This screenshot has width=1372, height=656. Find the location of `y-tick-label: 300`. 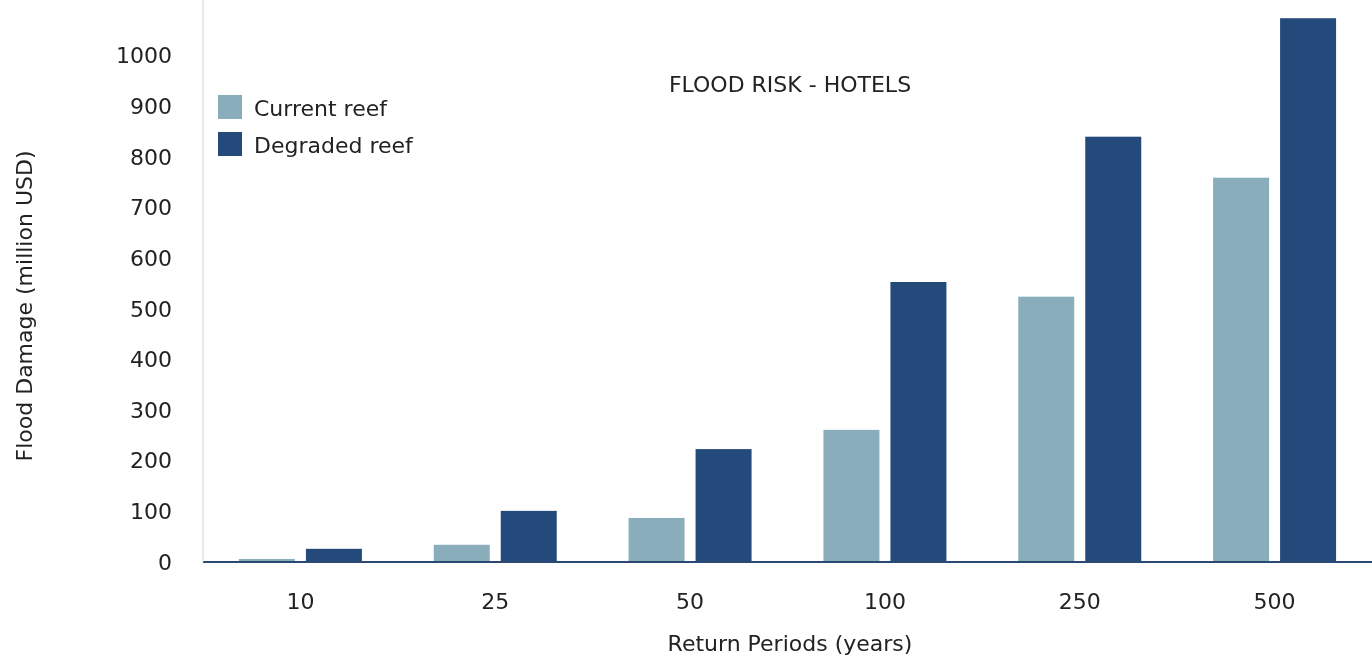

y-tick-label: 300 is located at coordinates (151, 410).